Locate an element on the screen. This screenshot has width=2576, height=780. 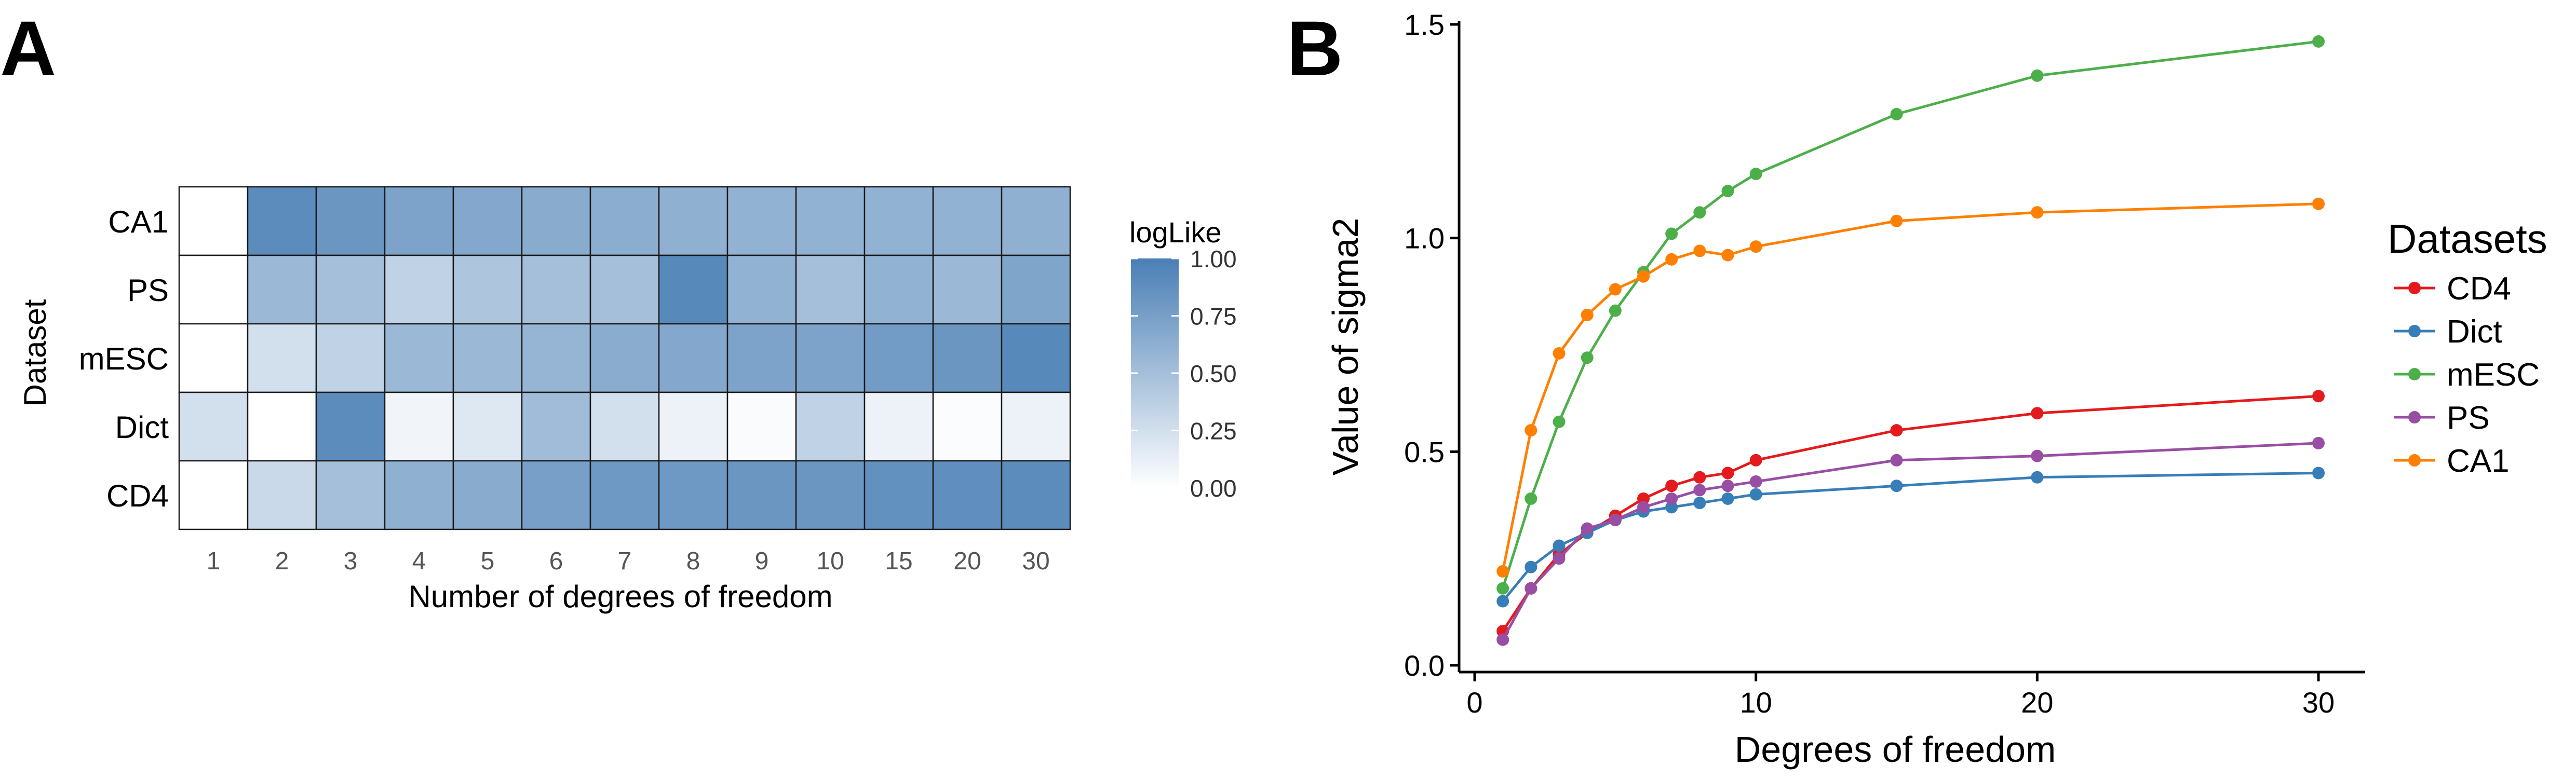
y-tick-label: 0.5 is located at coordinates (1424, 451).